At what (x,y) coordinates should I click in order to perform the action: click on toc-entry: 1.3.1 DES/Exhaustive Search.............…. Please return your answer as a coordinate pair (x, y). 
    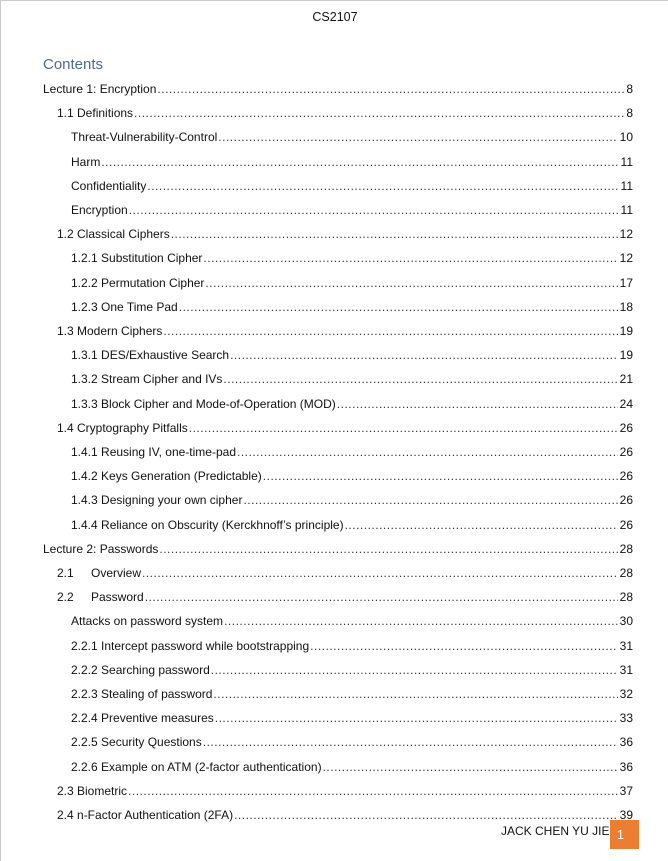
    Looking at the image, I should click on (352, 353).